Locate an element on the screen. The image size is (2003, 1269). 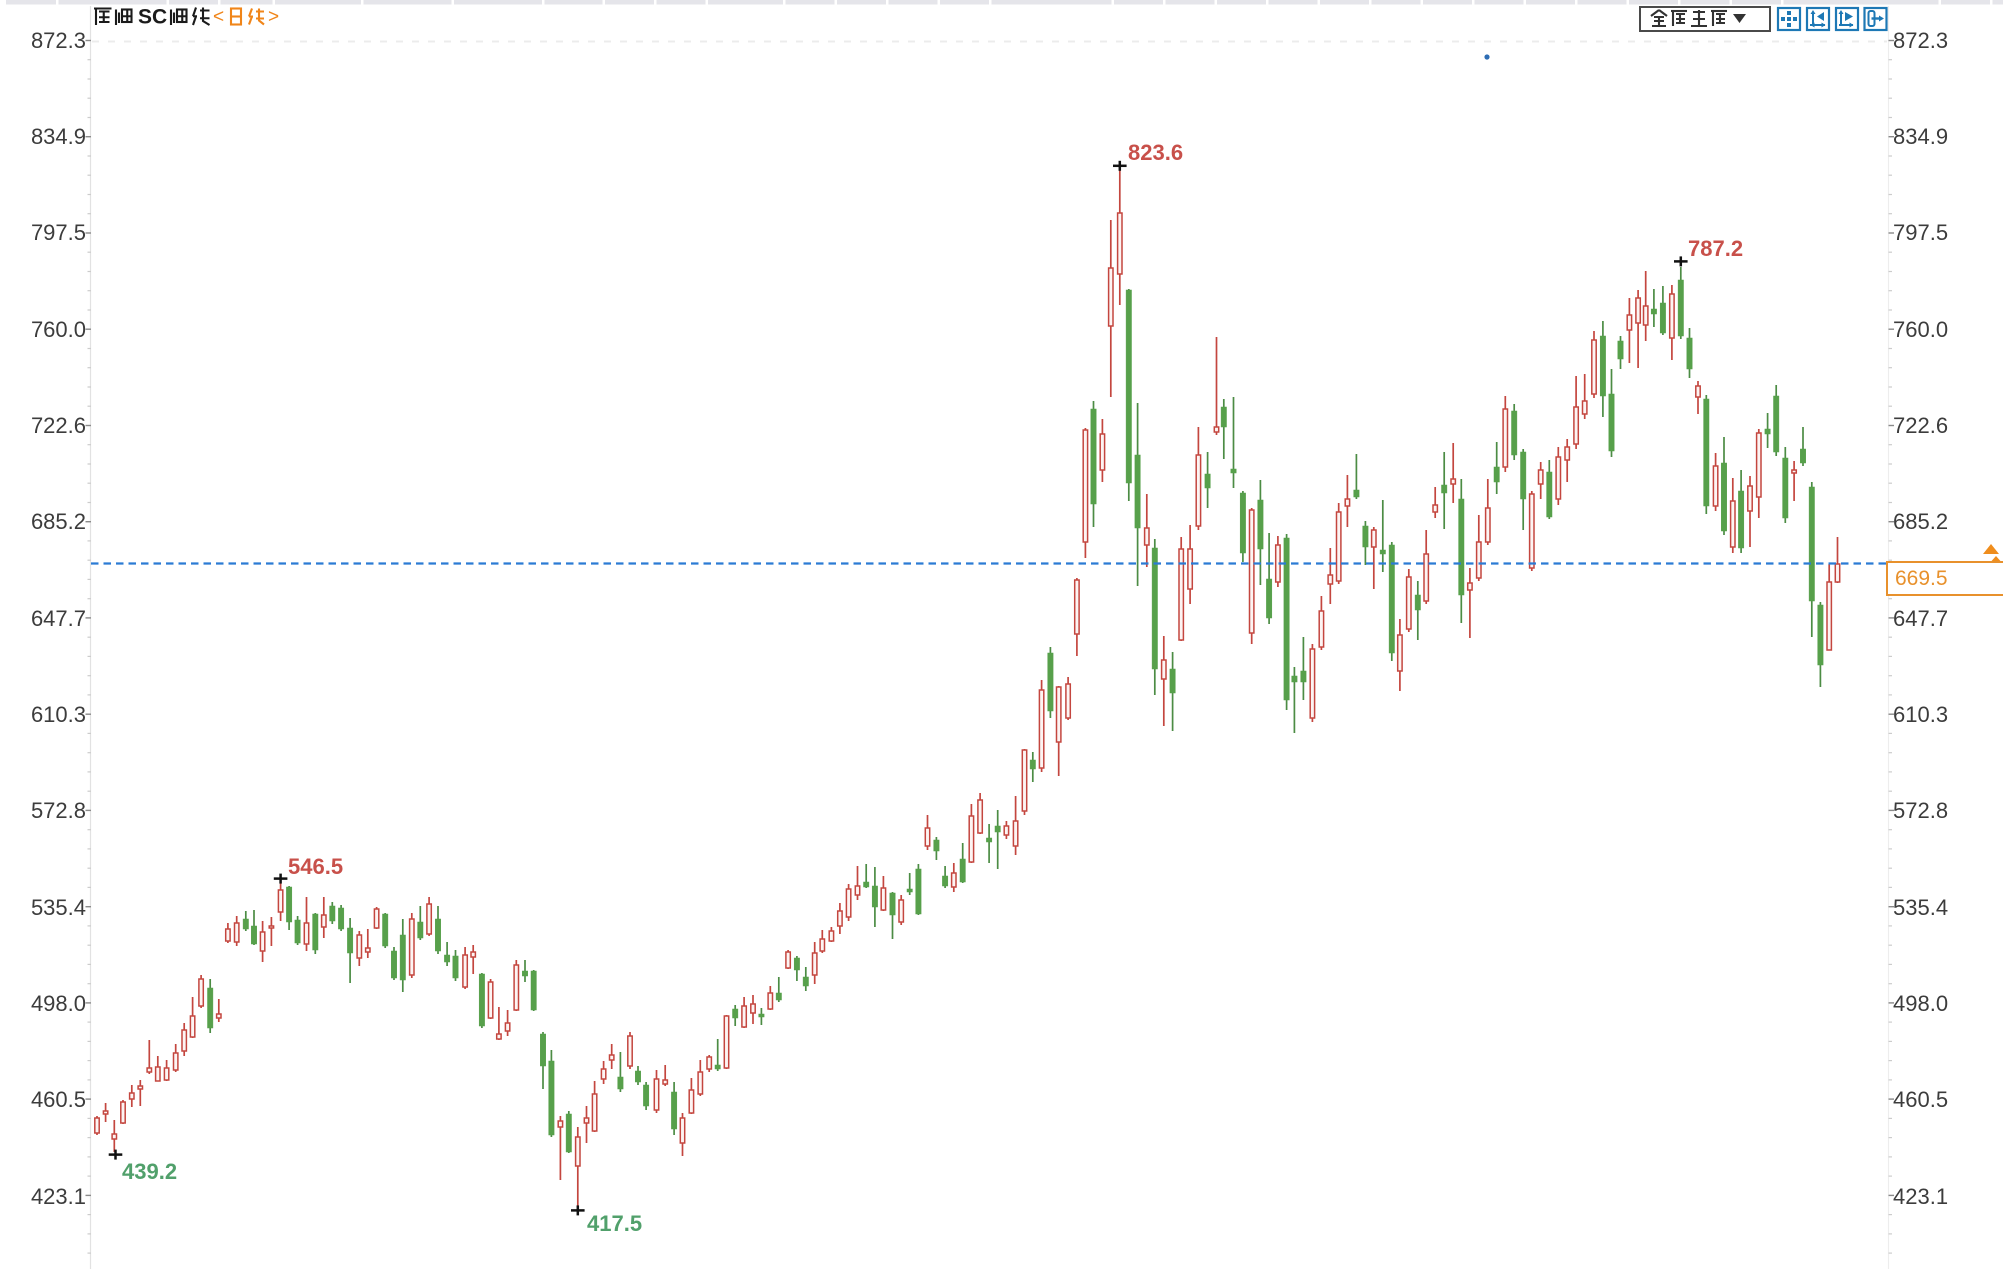
svg-text: 417.5 is located at coordinates (614, 1223).